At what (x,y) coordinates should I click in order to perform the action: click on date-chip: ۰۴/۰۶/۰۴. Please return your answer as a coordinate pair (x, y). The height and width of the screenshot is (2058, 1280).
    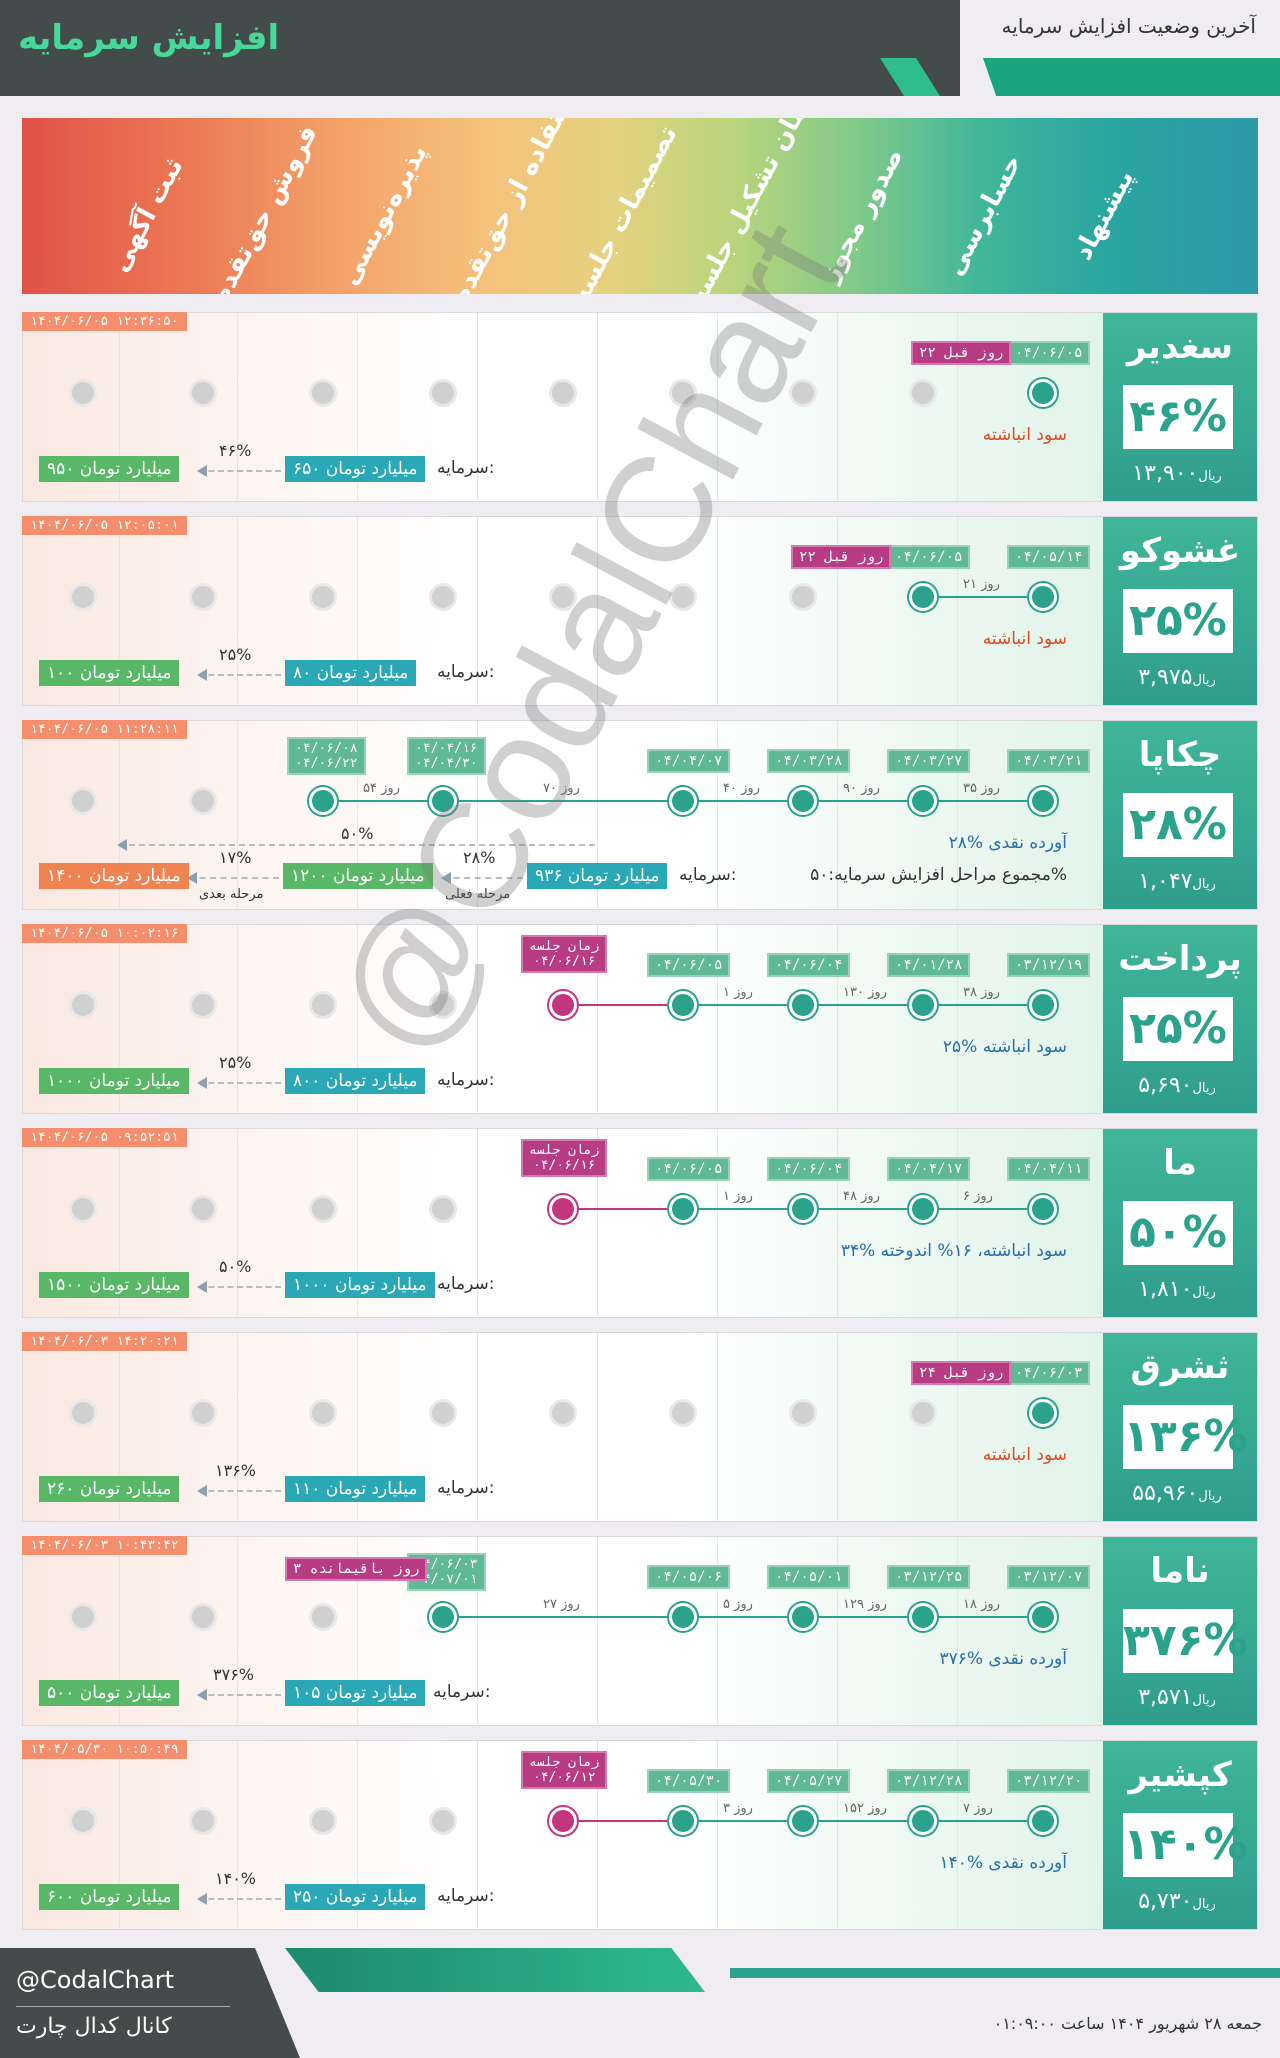
    Looking at the image, I should click on (809, 965).